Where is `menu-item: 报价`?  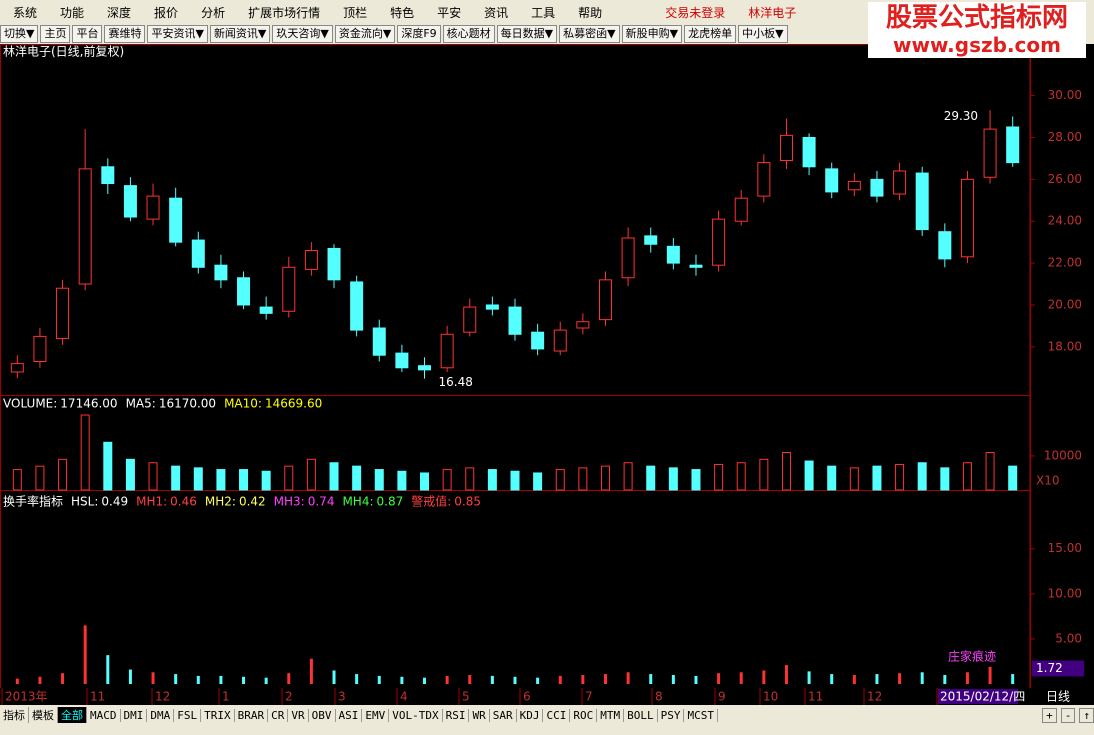
menu-item: 报价 is located at coordinates (166, 12).